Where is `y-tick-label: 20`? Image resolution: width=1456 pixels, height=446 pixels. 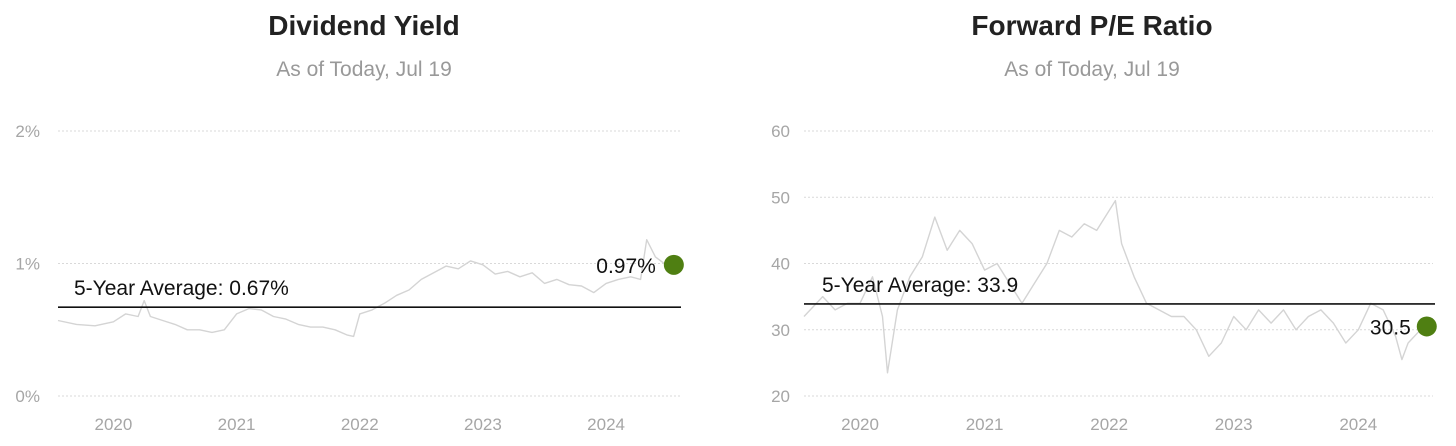
y-tick-label: 20 is located at coordinates (780, 396).